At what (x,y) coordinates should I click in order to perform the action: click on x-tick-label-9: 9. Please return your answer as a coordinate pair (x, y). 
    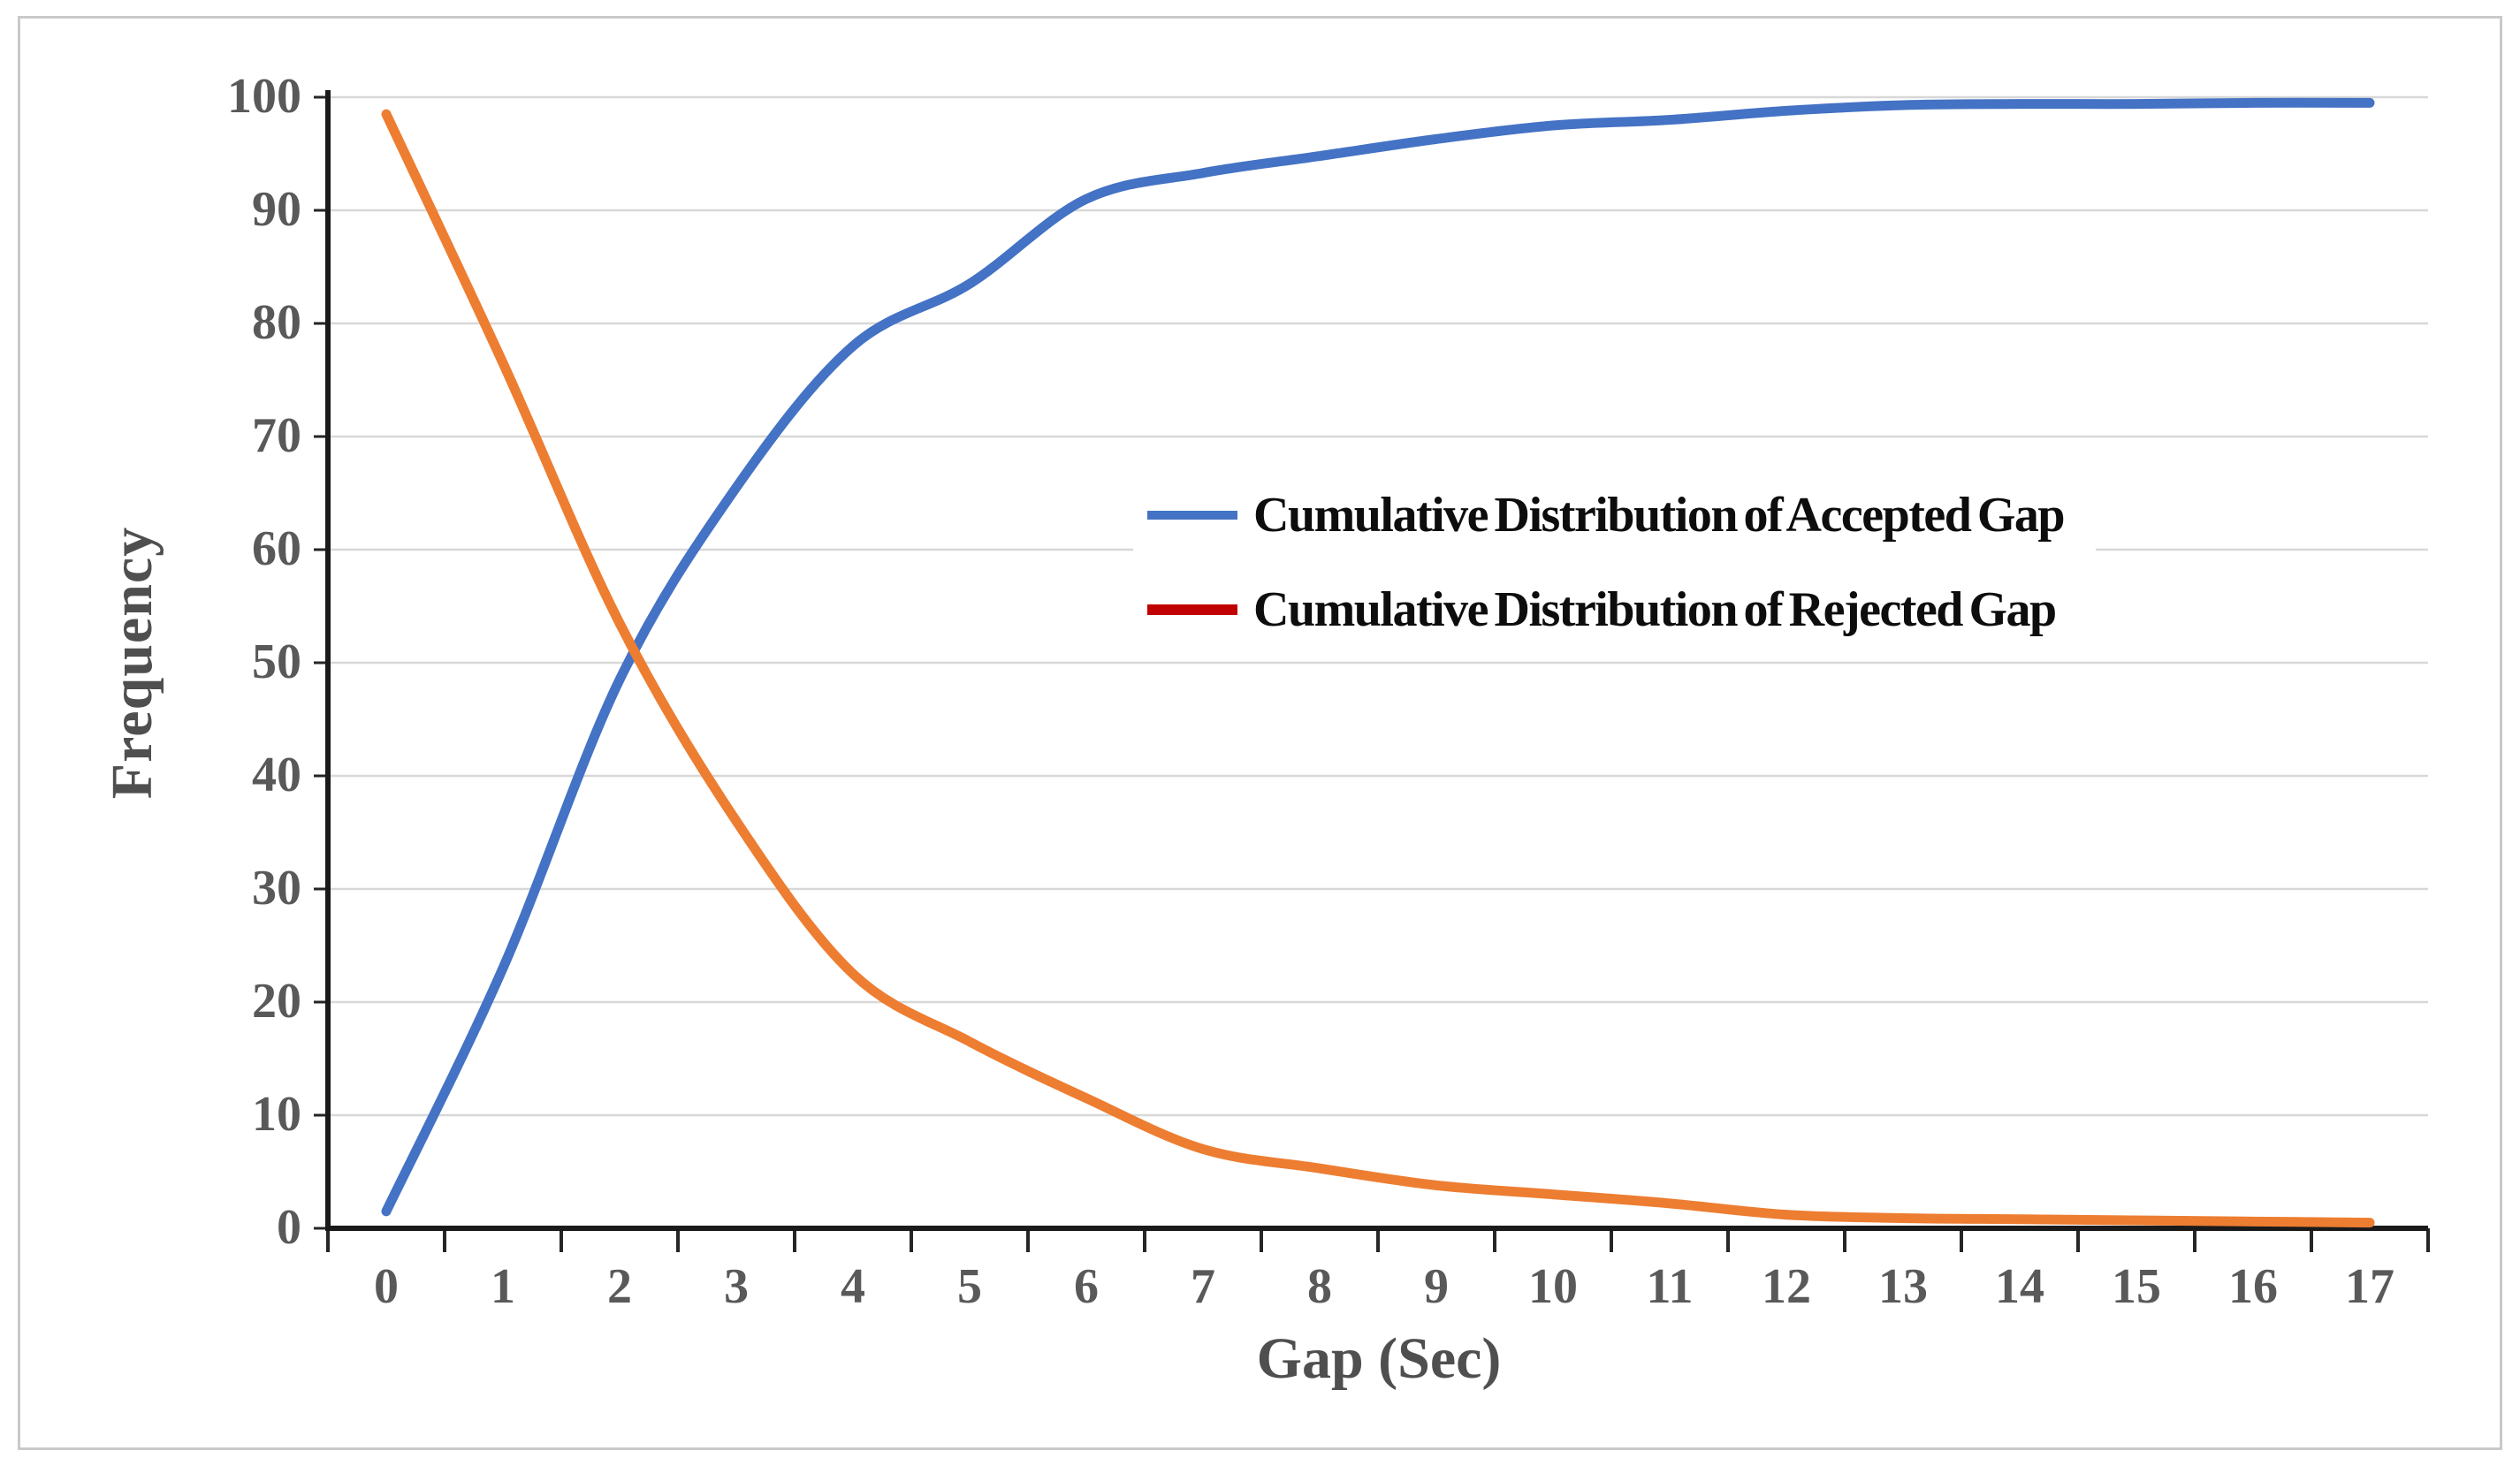
    Looking at the image, I should click on (1436, 1287).